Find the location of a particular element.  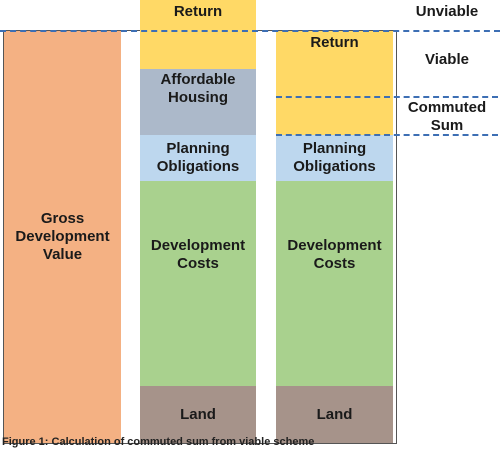

left-development-costs-block: Development Costs is located at coordinates (198, 283).